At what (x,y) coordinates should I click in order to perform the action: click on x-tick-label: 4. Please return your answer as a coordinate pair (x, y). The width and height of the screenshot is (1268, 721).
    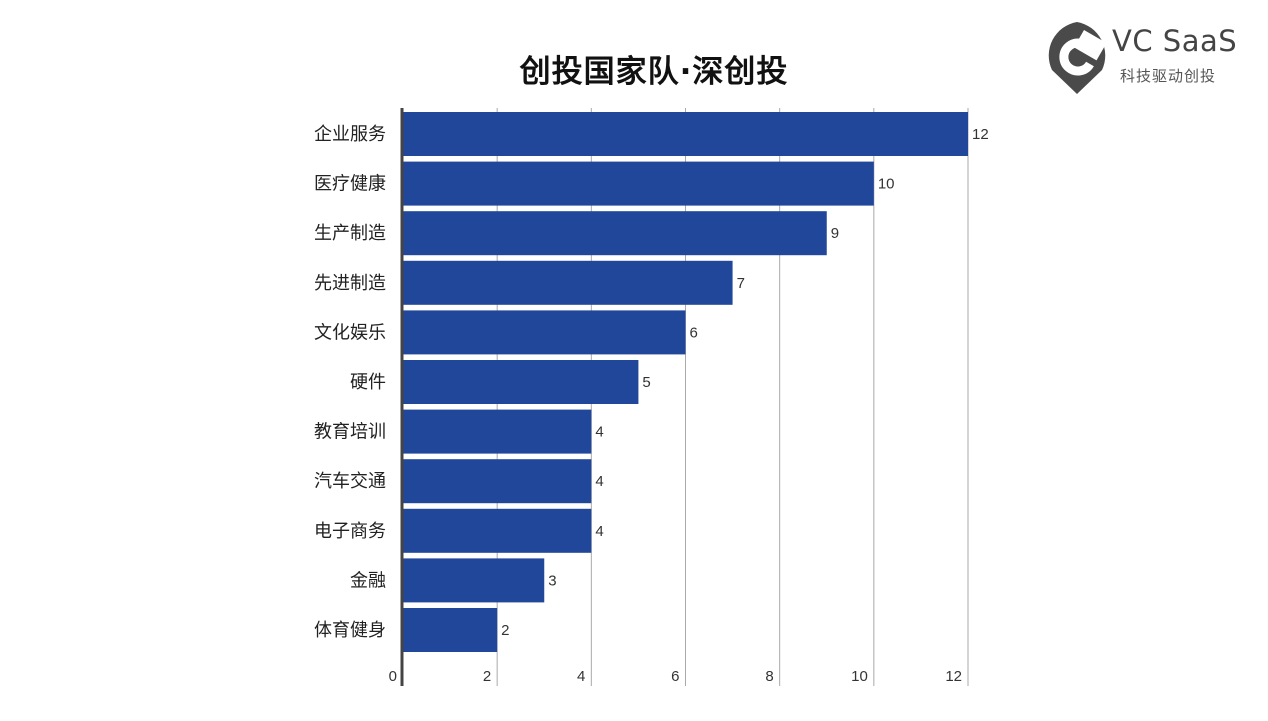
    Looking at the image, I should click on (581, 676).